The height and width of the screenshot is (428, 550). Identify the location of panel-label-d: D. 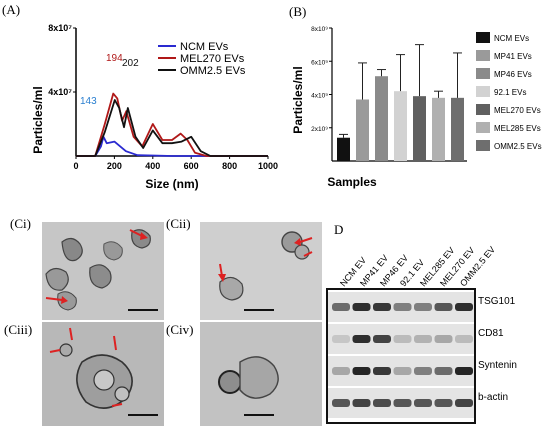
(339, 229).